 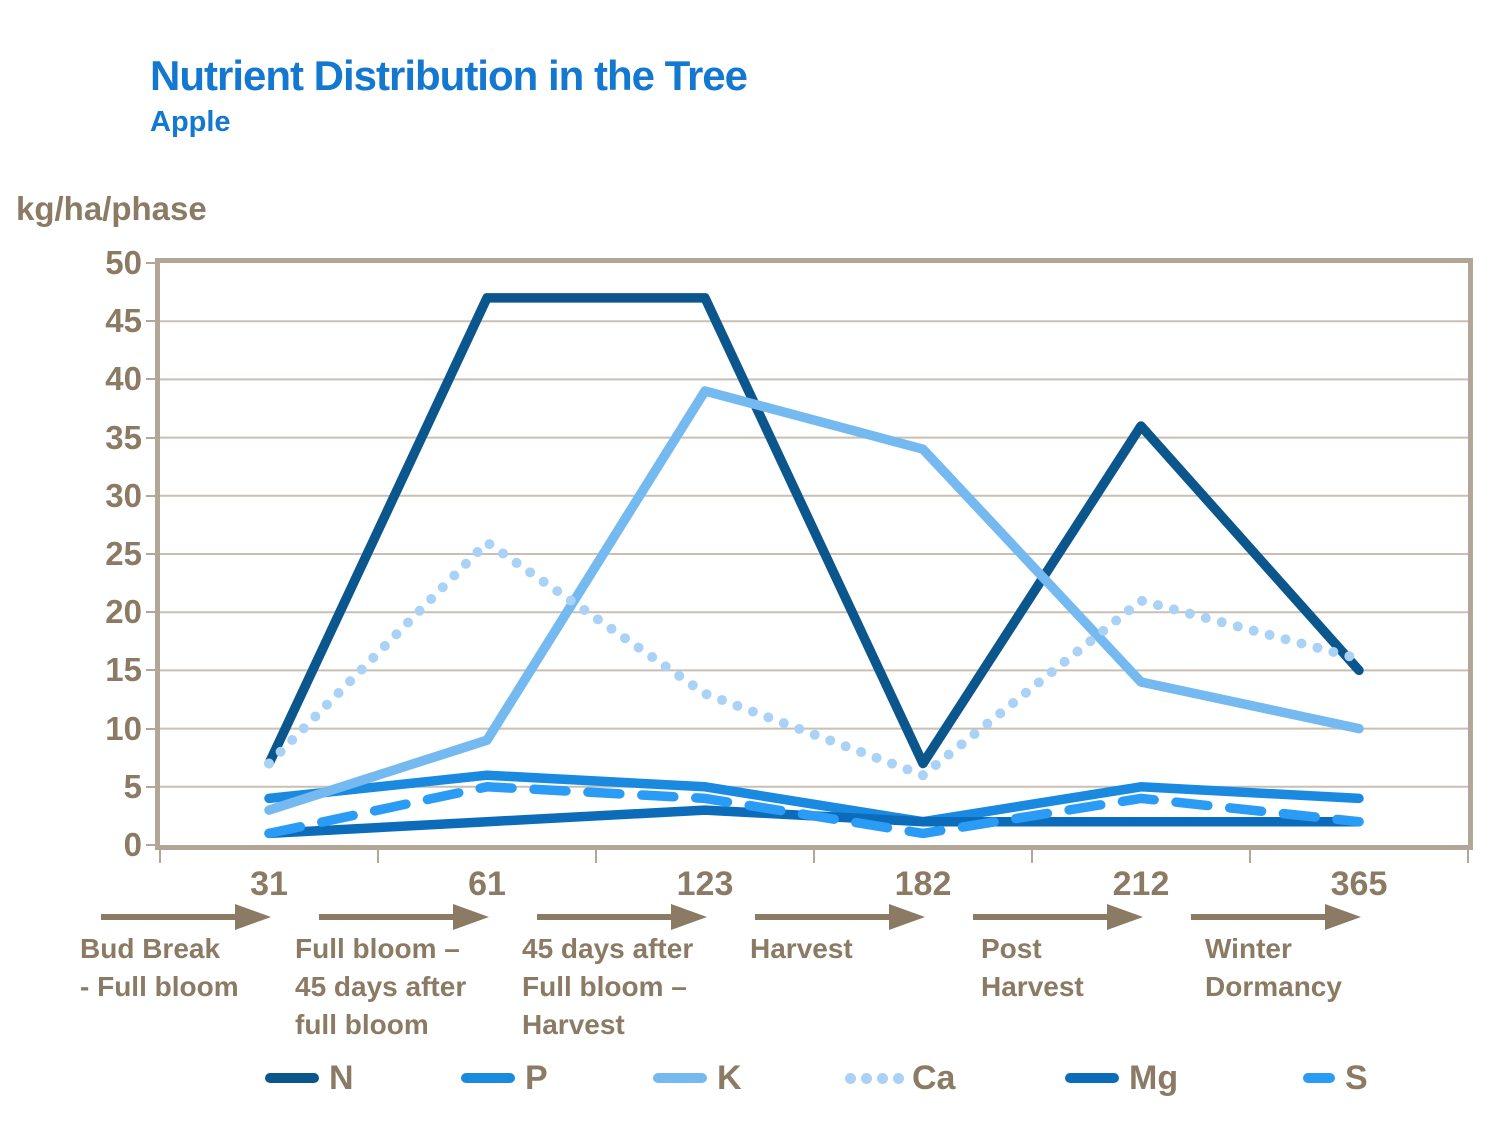 What do you see at coordinates (1121, 1078) in the screenshot?
I see `legend-item-Mg: Mg` at bounding box center [1121, 1078].